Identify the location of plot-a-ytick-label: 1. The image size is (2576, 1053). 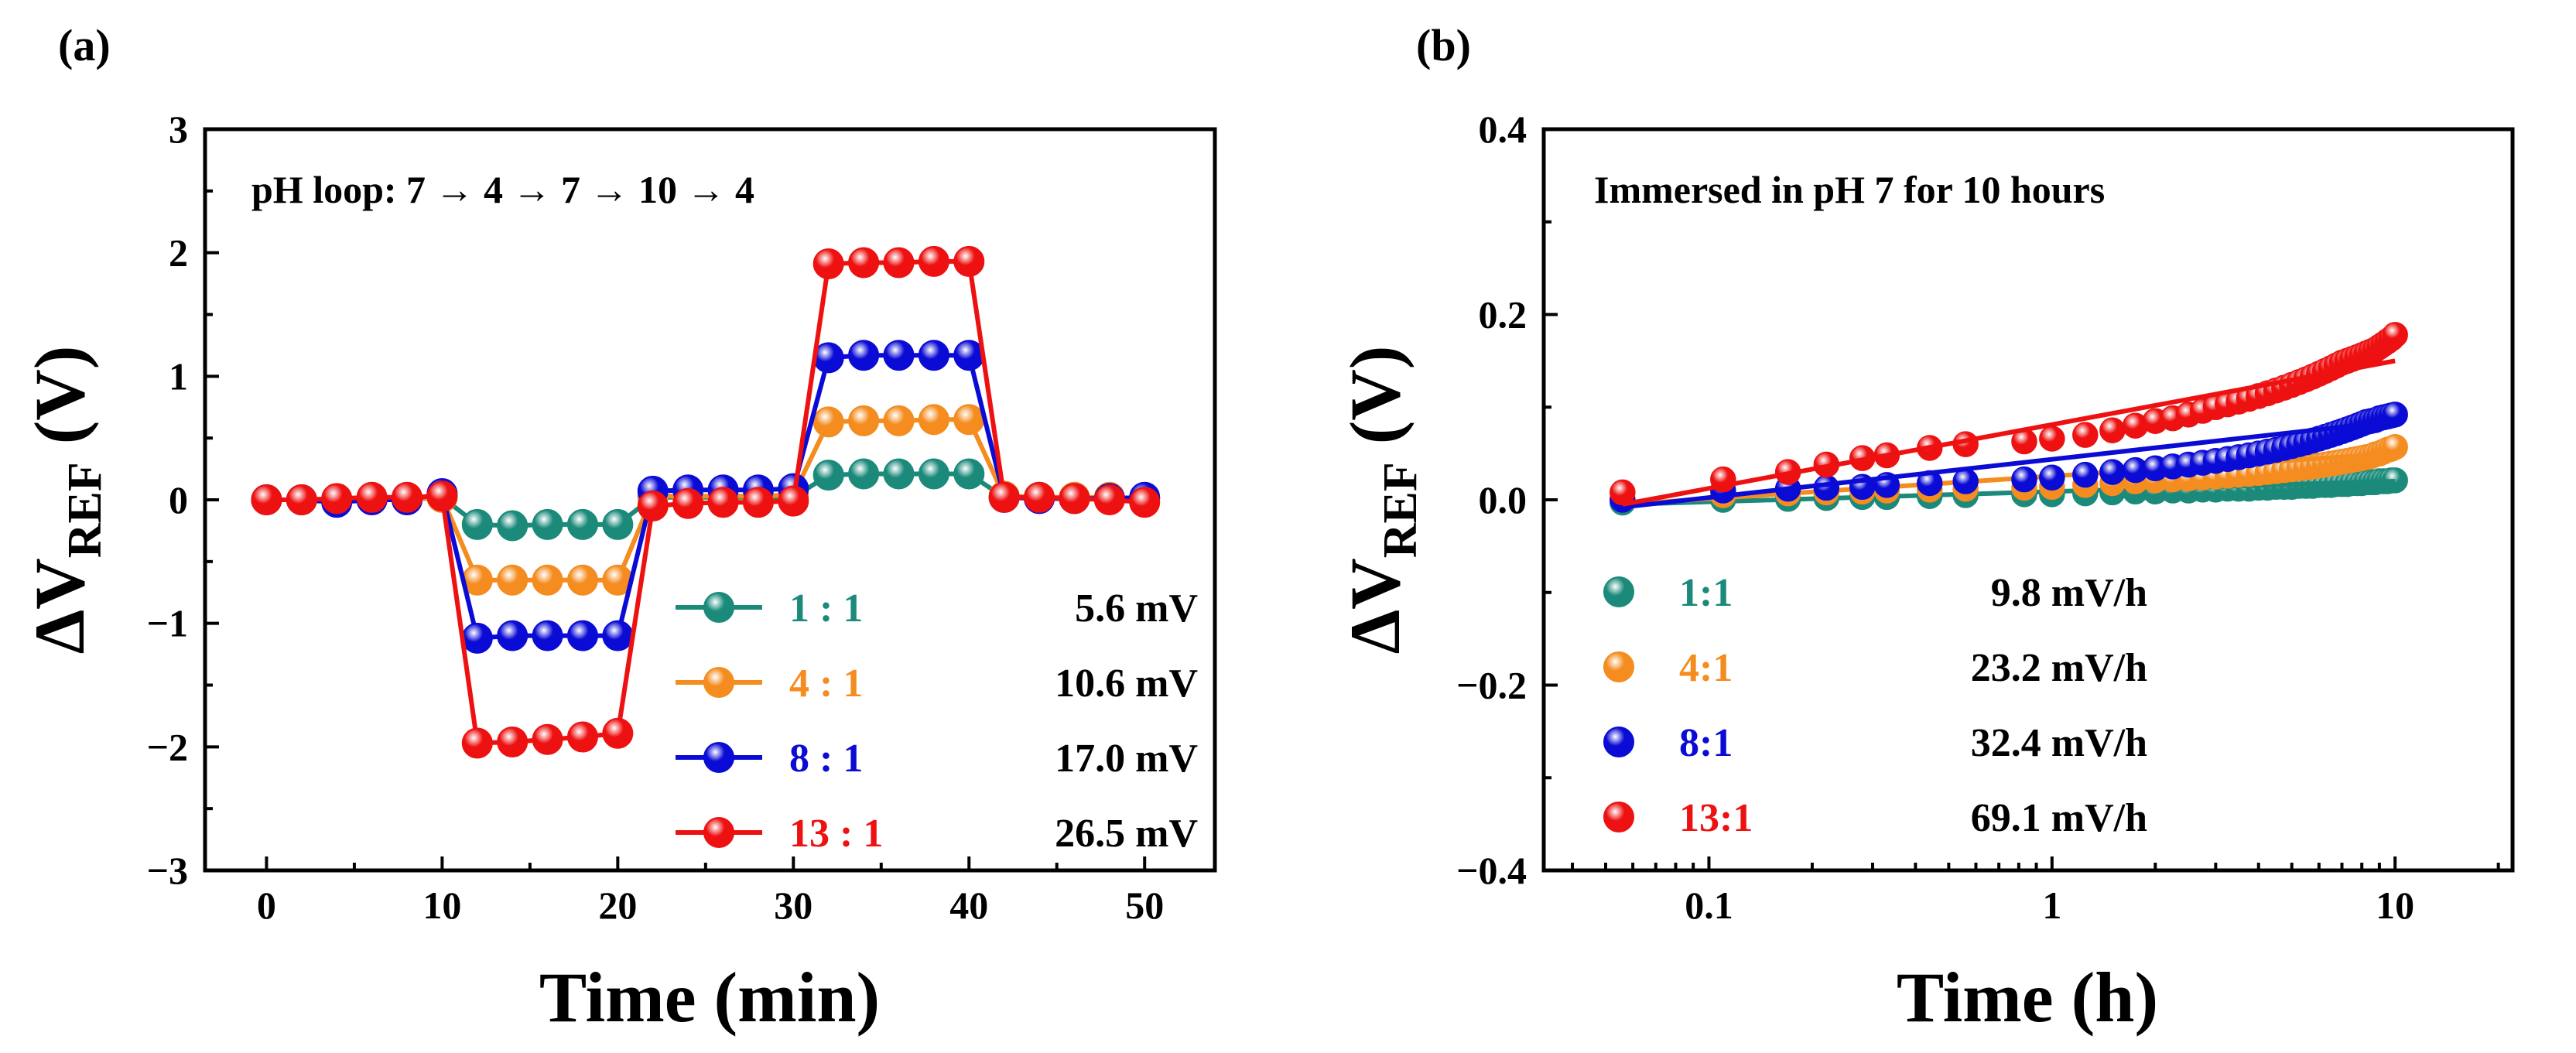
(179, 376).